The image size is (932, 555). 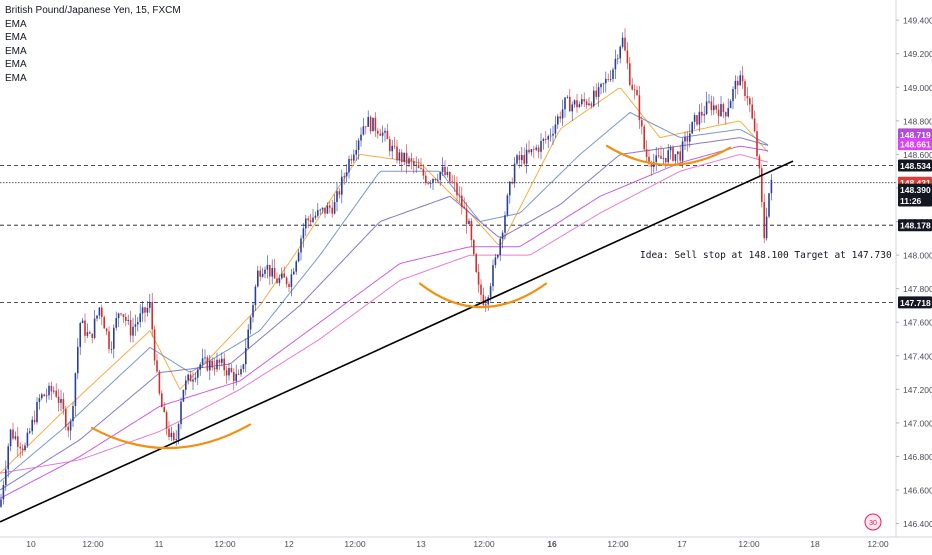 What do you see at coordinates (16, 78) in the screenshot?
I see `ema-legend-5: EMA` at bounding box center [16, 78].